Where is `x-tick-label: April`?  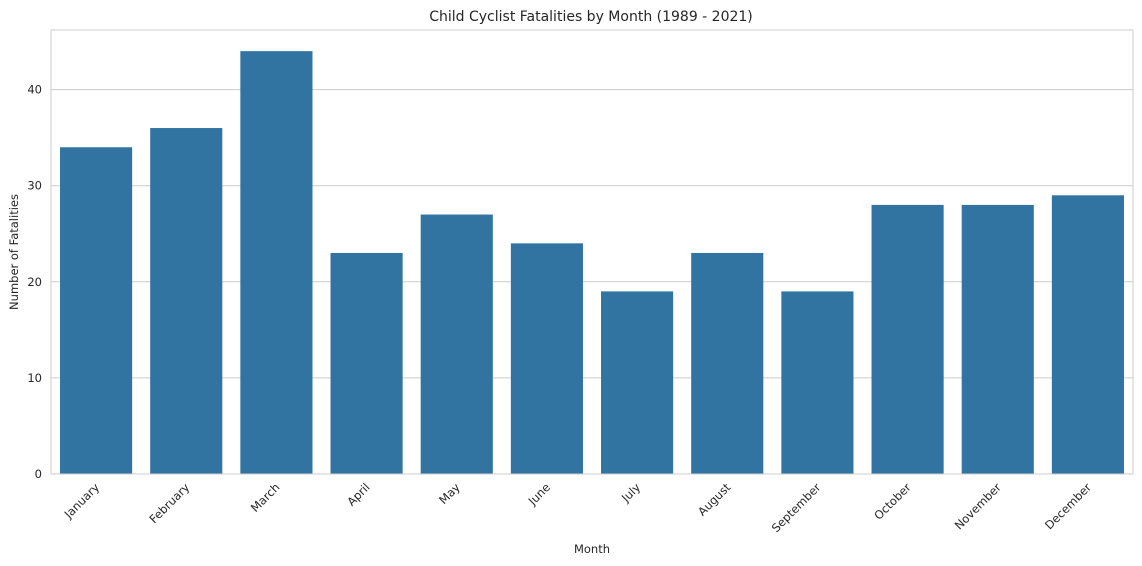 x-tick-label: April is located at coordinates (358, 494).